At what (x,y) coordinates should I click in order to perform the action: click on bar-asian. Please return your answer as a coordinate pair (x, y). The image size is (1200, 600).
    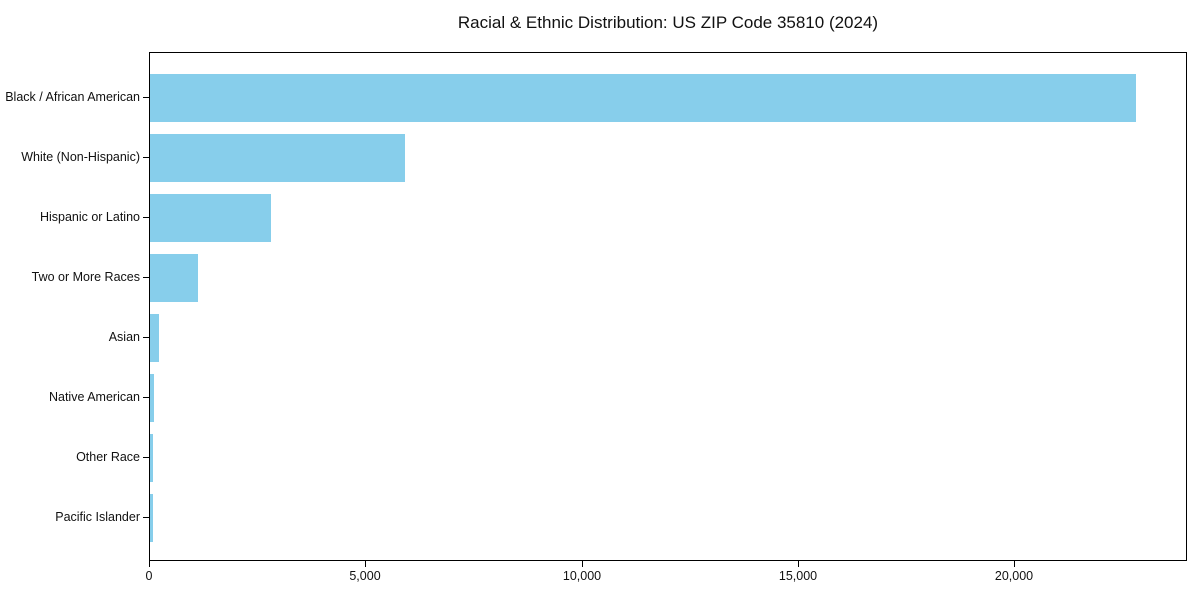
    Looking at the image, I should click on (154, 338).